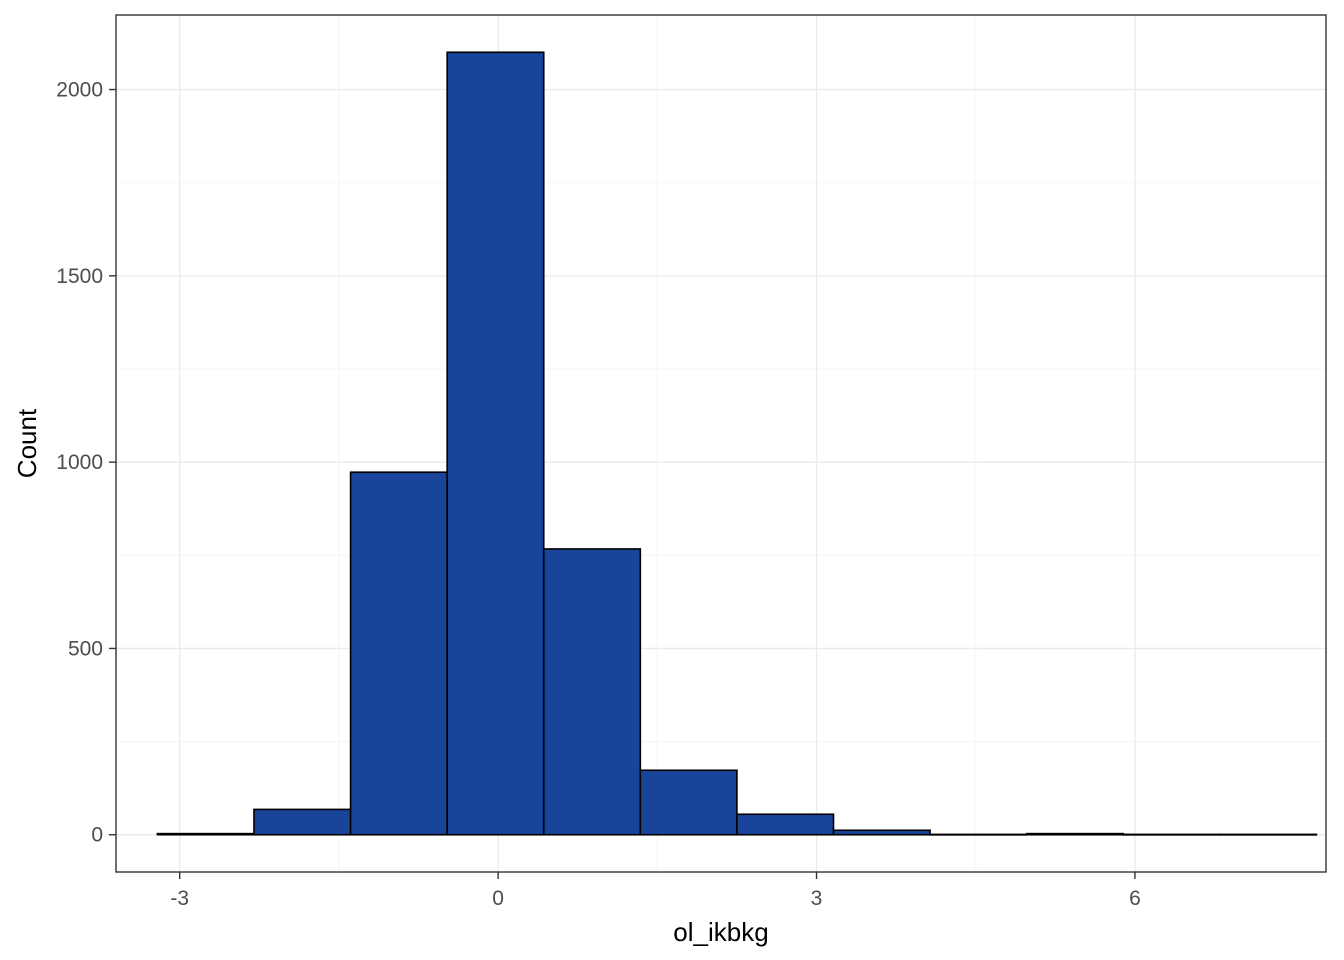 This screenshot has width=1344, height=960. What do you see at coordinates (179, 898) in the screenshot?
I see `x-tick-label-0: -3` at bounding box center [179, 898].